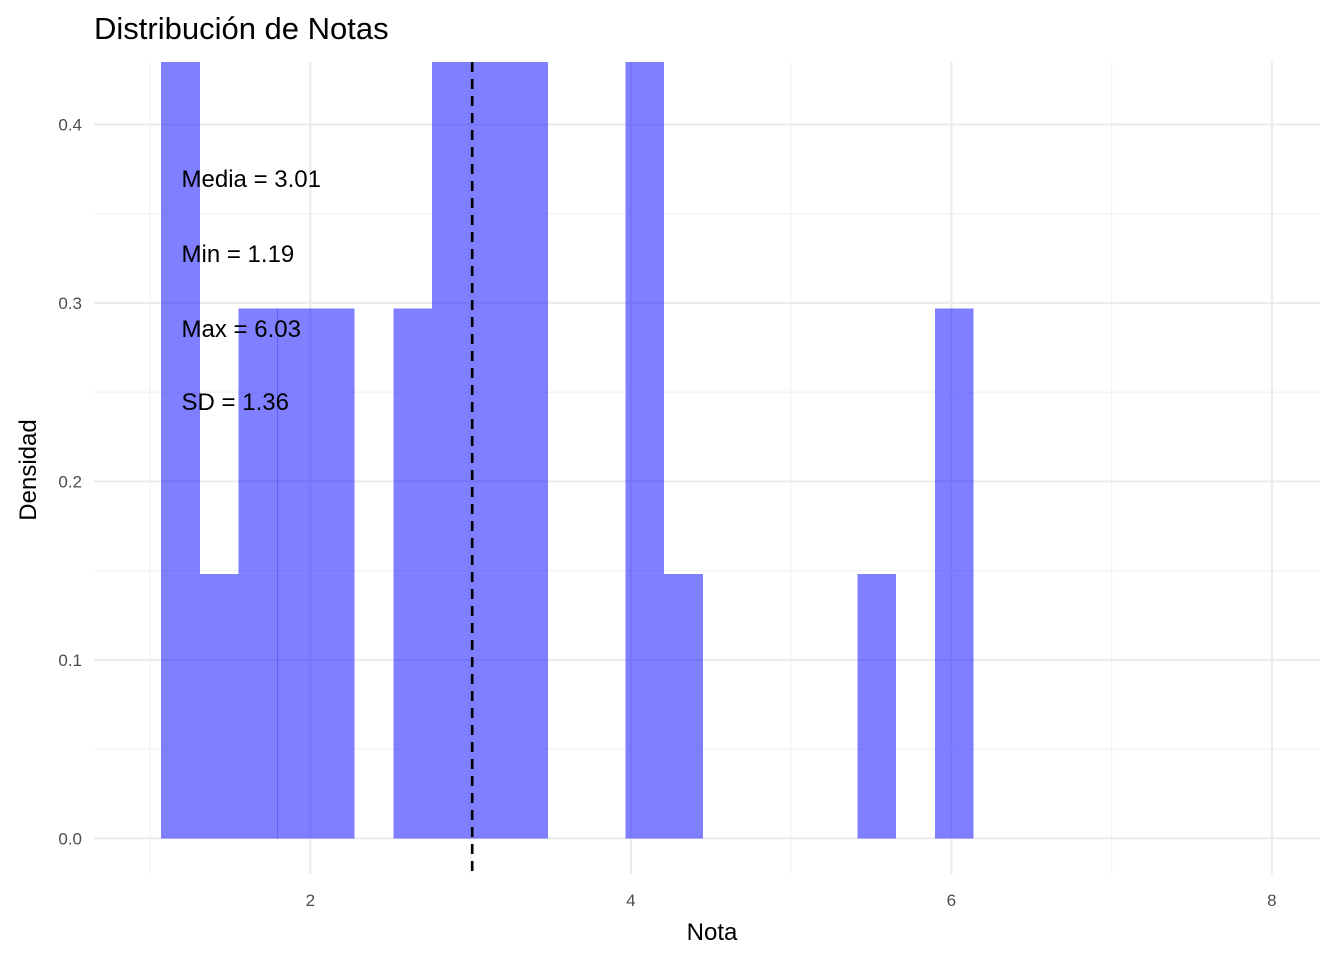  What do you see at coordinates (712, 932) in the screenshot?
I see `x-axis-title: Nota` at bounding box center [712, 932].